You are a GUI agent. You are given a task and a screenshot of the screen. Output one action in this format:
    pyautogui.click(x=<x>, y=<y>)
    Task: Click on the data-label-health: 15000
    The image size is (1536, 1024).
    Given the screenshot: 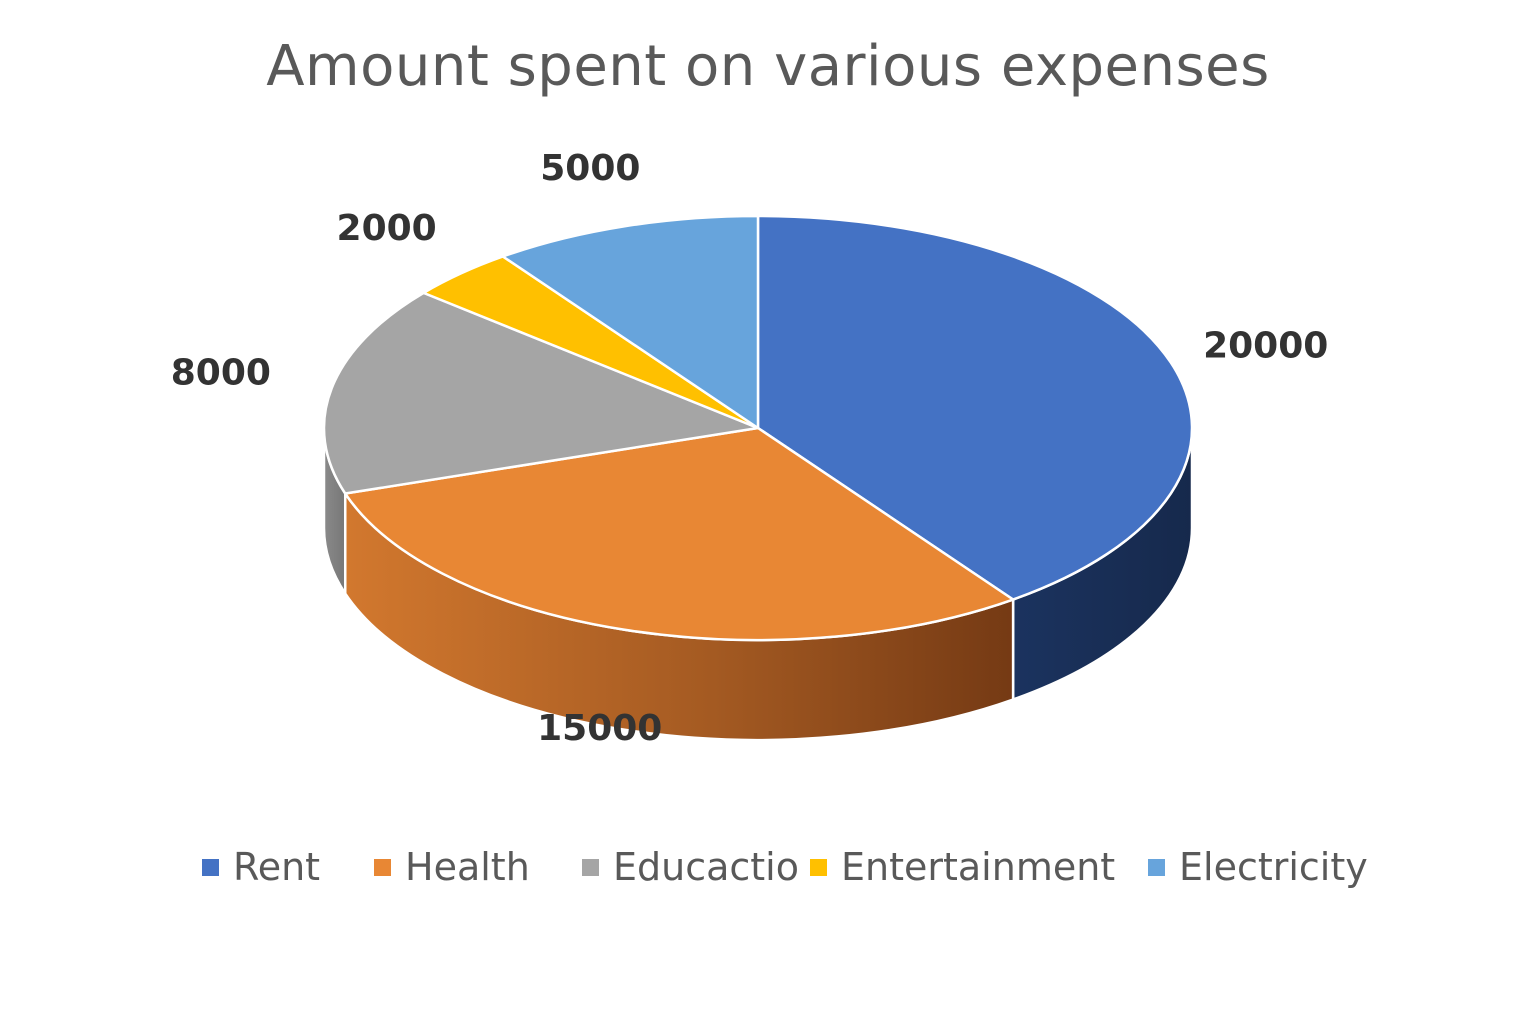 What is the action you would take?
    pyautogui.click(x=599, y=728)
    